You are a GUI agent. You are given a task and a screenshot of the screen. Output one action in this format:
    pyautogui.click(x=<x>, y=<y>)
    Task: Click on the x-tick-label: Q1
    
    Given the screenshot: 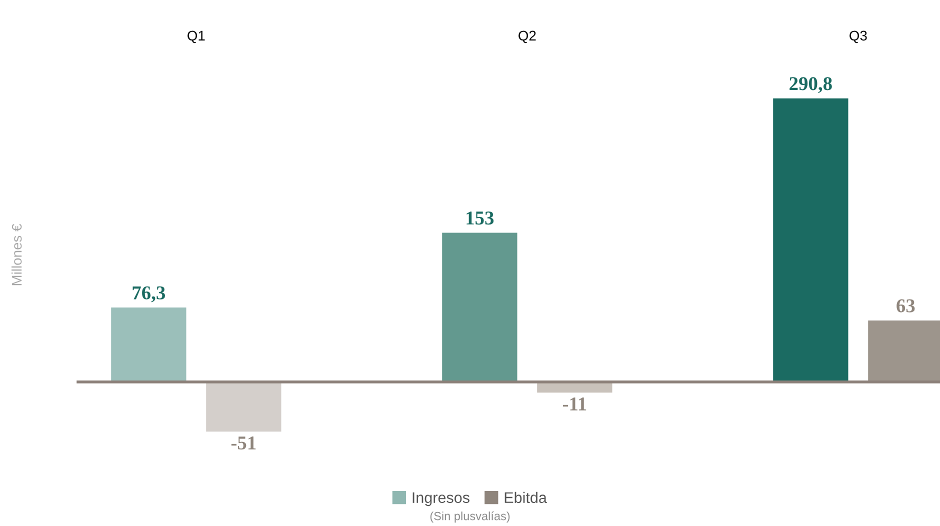 What is the action you would take?
    pyautogui.click(x=196, y=37)
    